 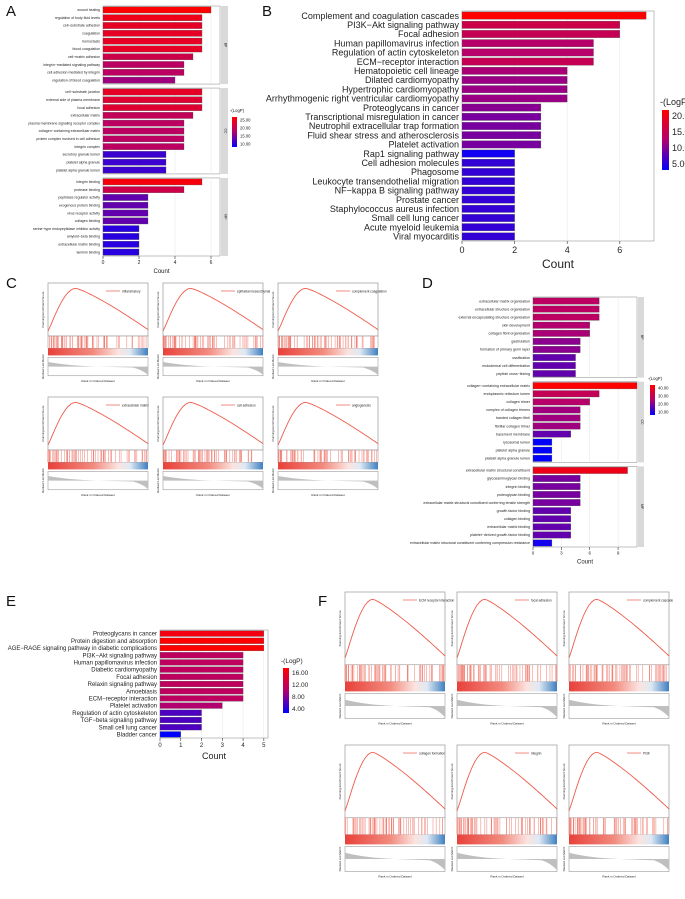 What do you see at coordinates (292, 661) in the screenshot?
I see `legend-title: -(LogP)` at bounding box center [292, 661].